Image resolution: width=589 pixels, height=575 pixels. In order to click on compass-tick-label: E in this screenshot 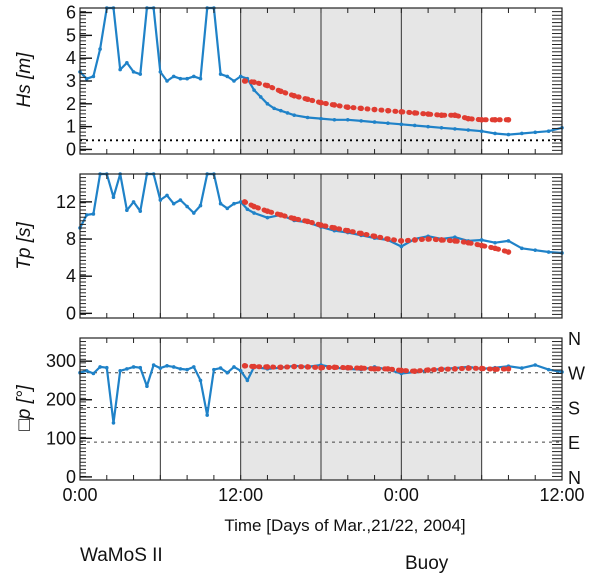, I will do `click(574, 443)`.